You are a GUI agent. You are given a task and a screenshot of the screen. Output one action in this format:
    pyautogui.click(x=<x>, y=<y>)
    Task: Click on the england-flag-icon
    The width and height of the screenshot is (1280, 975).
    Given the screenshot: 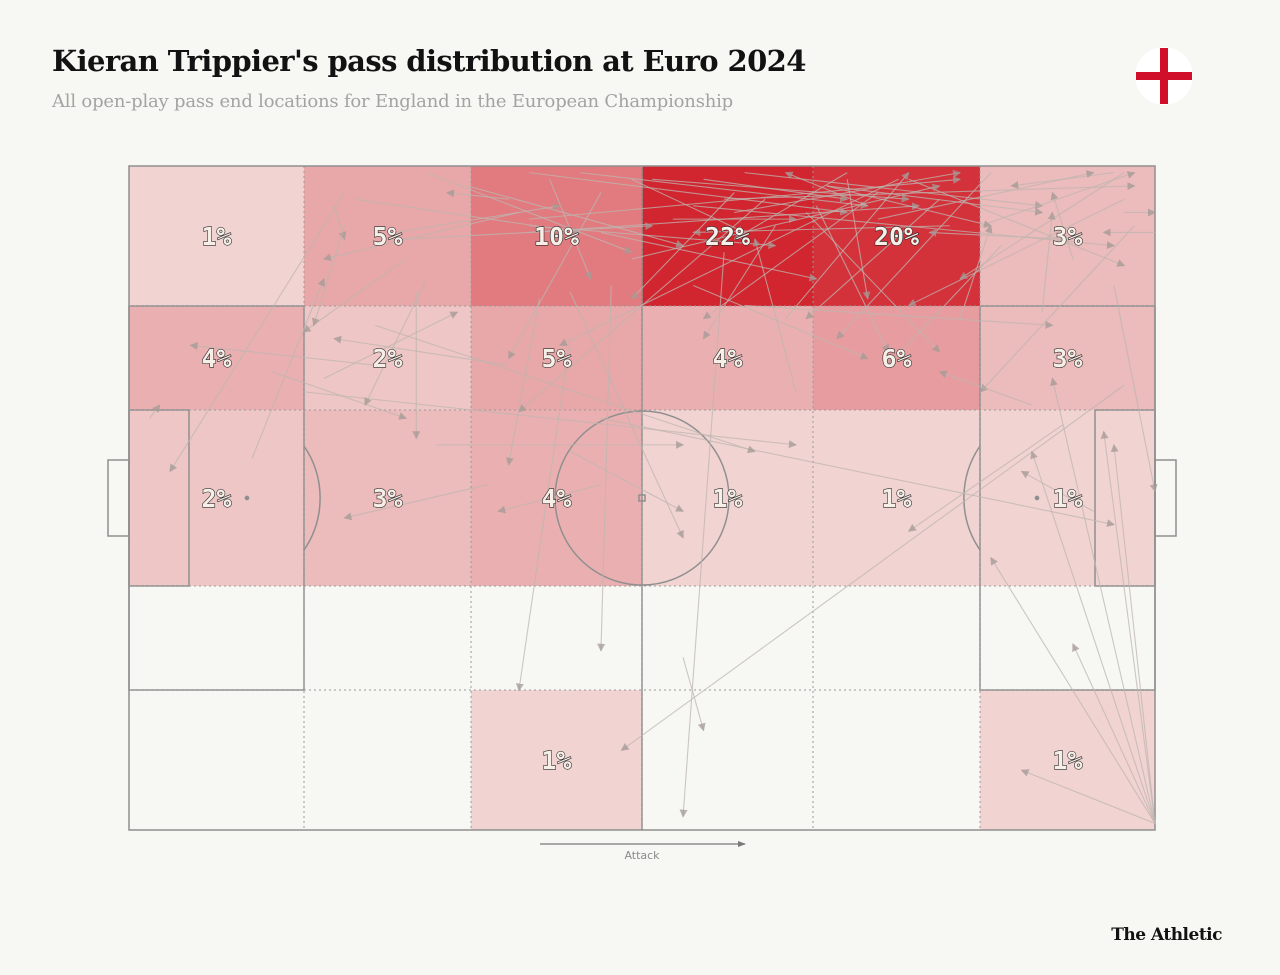 What is the action you would take?
    pyautogui.click(x=1164, y=76)
    